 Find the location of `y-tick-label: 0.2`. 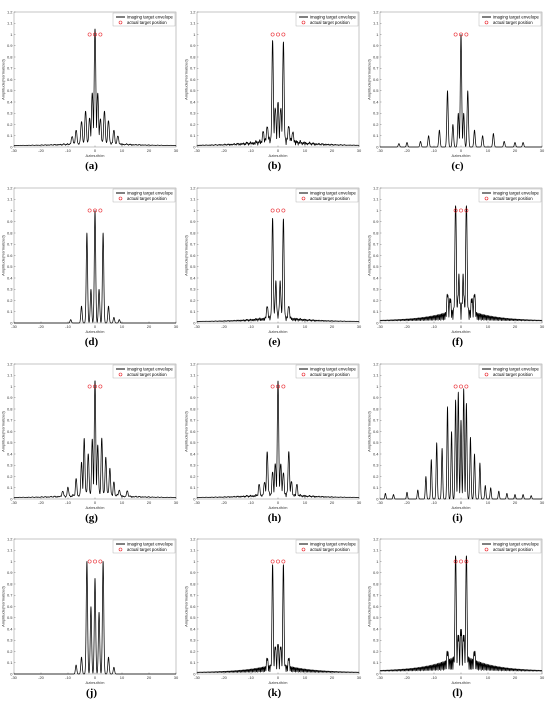

y-tick-label: 0.2 is located at coordinates (193, 476).